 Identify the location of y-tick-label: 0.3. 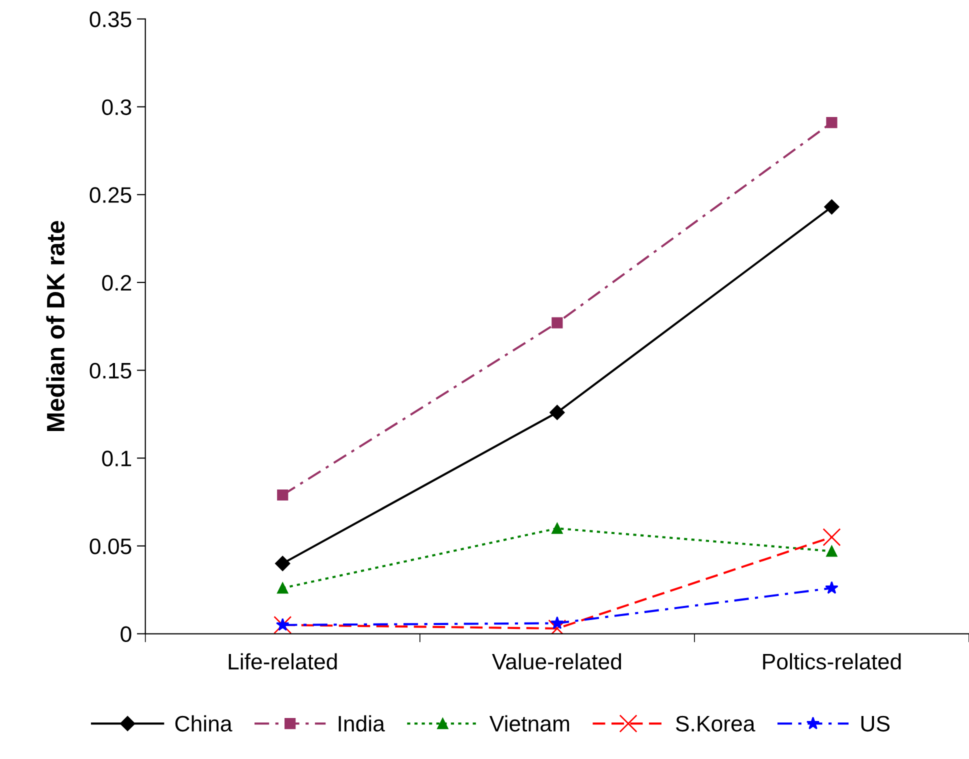
(117, 107).